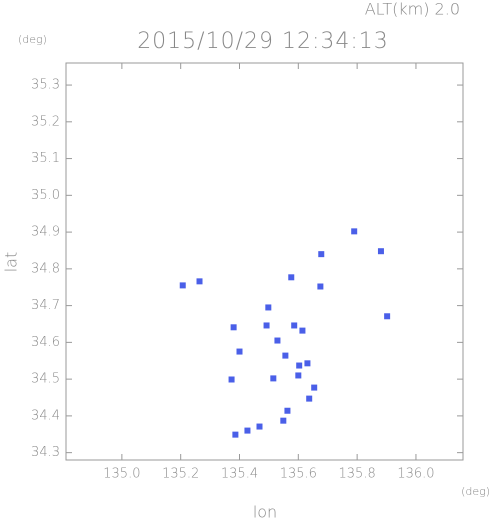  Describe the element at coordinates (121, 474) in the screenshot. I see `x-tick-label: 135.0` at that location.